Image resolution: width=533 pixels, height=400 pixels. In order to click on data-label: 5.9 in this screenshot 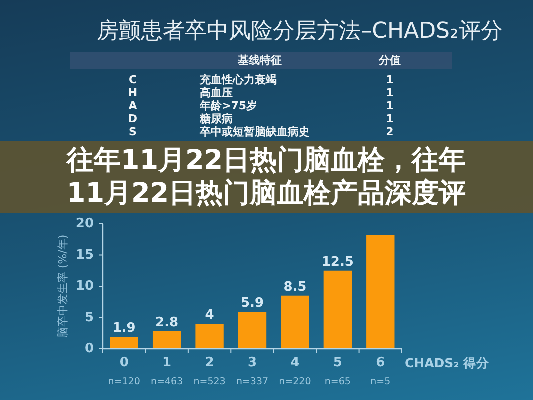, I will do `click(252, 304)`.